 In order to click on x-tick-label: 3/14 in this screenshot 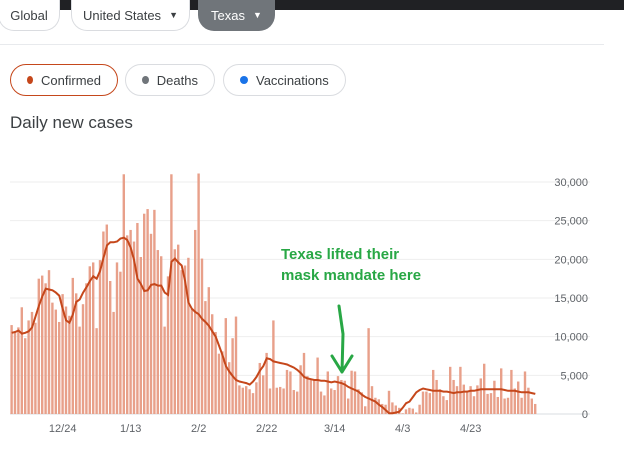, I will do `click(334, 429)`.